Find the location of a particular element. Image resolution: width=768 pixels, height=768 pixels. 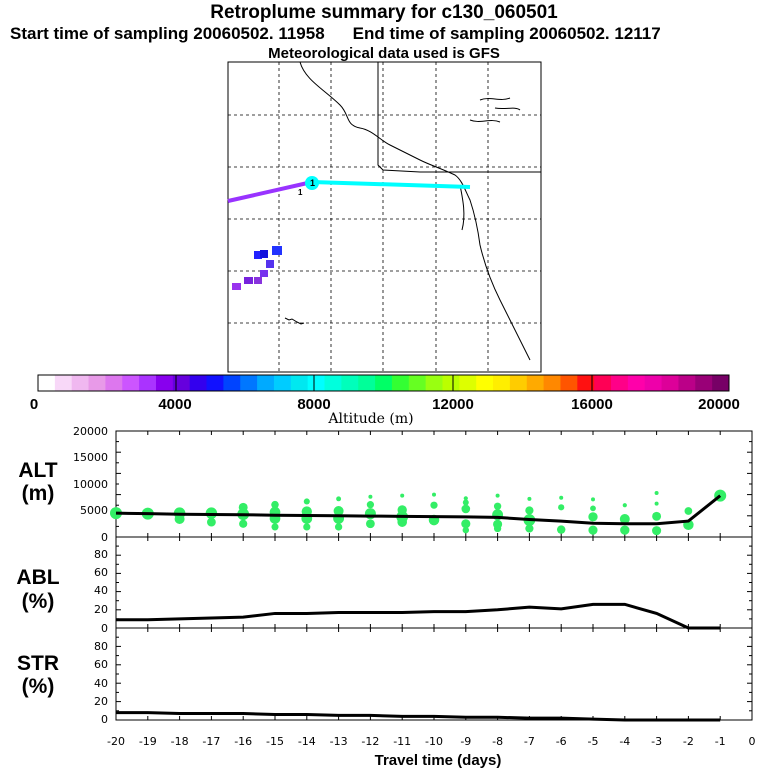

xtick-label: -8 is located at coordinates (497, 741).